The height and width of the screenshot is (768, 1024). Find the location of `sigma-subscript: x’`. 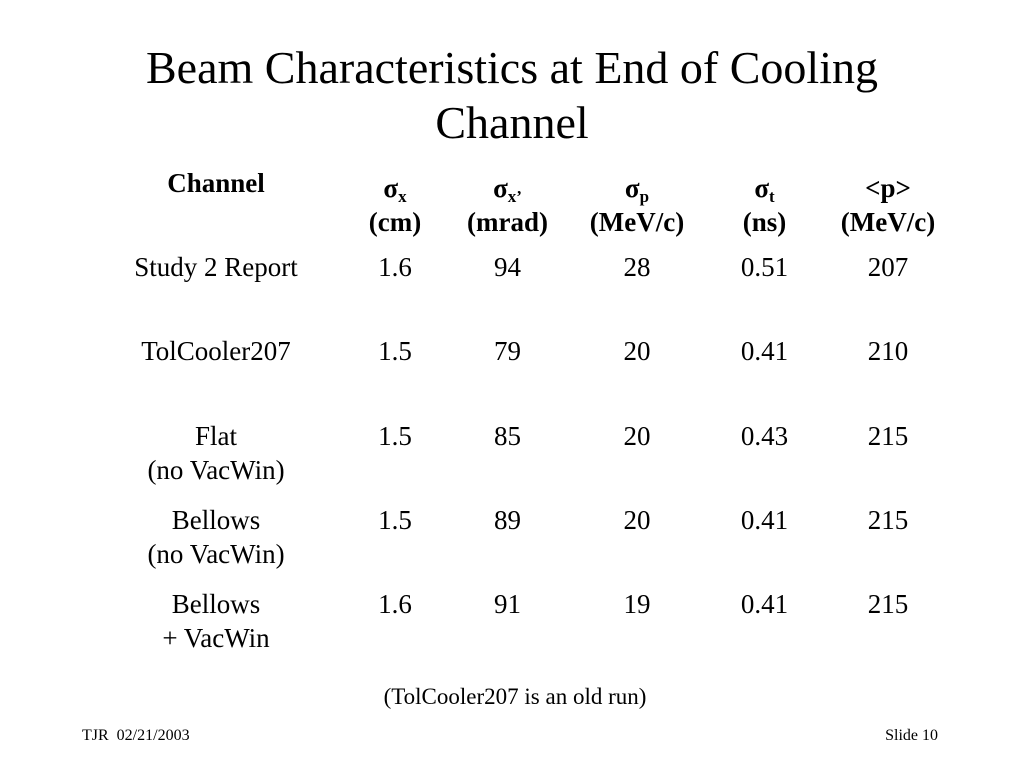

sigma-subscript: x’ is located at coordinates (514, 196).